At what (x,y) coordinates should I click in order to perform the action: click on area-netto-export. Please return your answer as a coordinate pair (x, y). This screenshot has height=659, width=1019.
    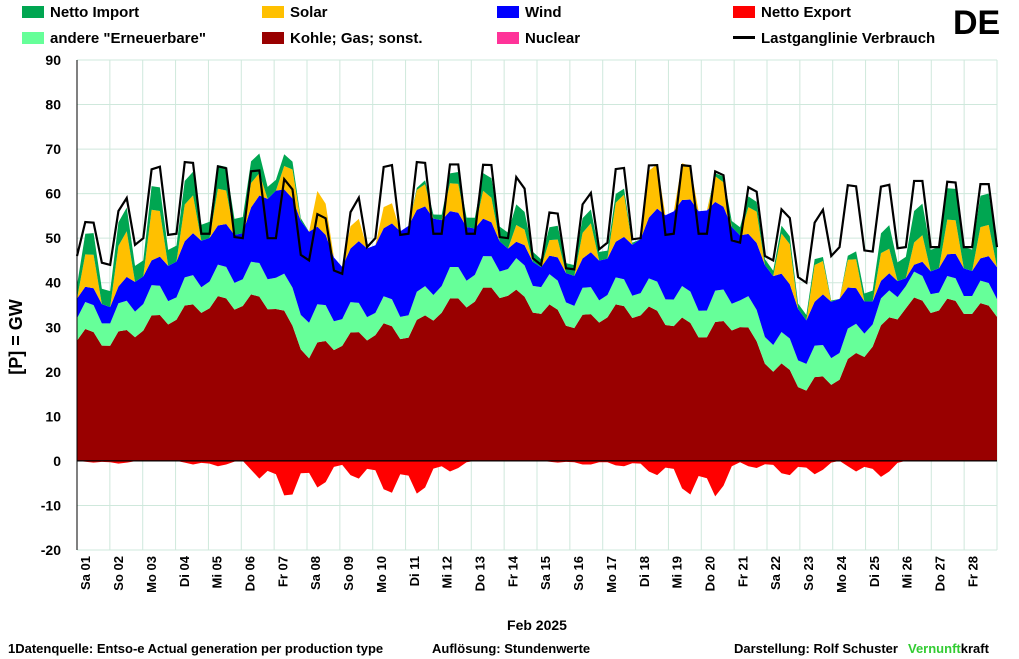
    Looking at the image, I should click on (537, 478).